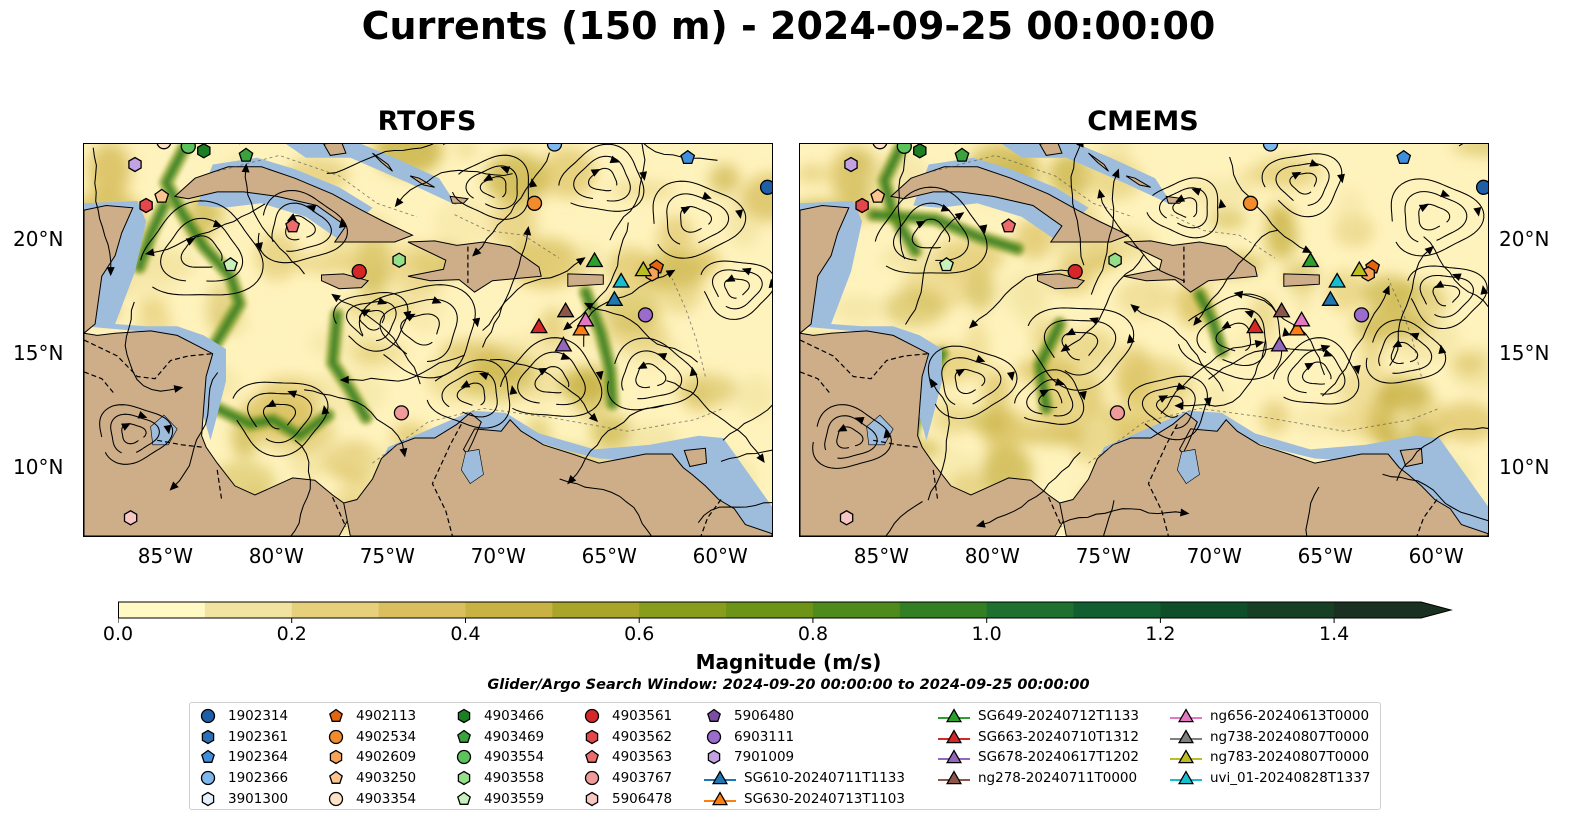  I want to click on legend-item-1902366: 1902366, so click(243, 778).